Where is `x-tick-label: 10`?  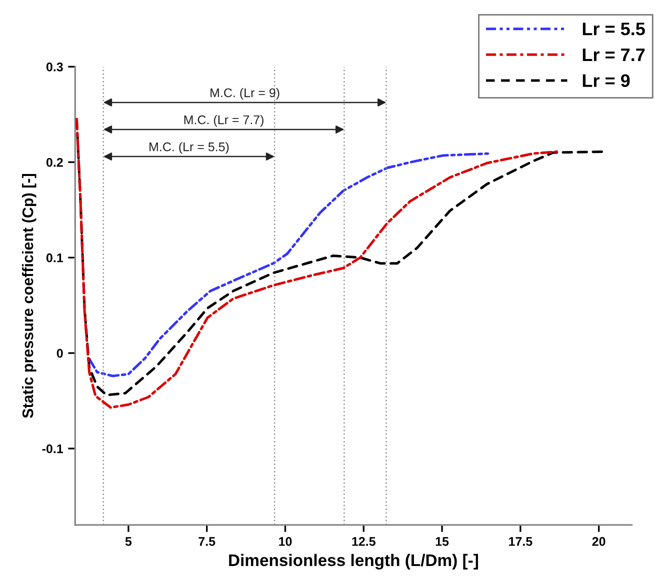
x-tick-label: 10 is located at coordinates (285, 541).